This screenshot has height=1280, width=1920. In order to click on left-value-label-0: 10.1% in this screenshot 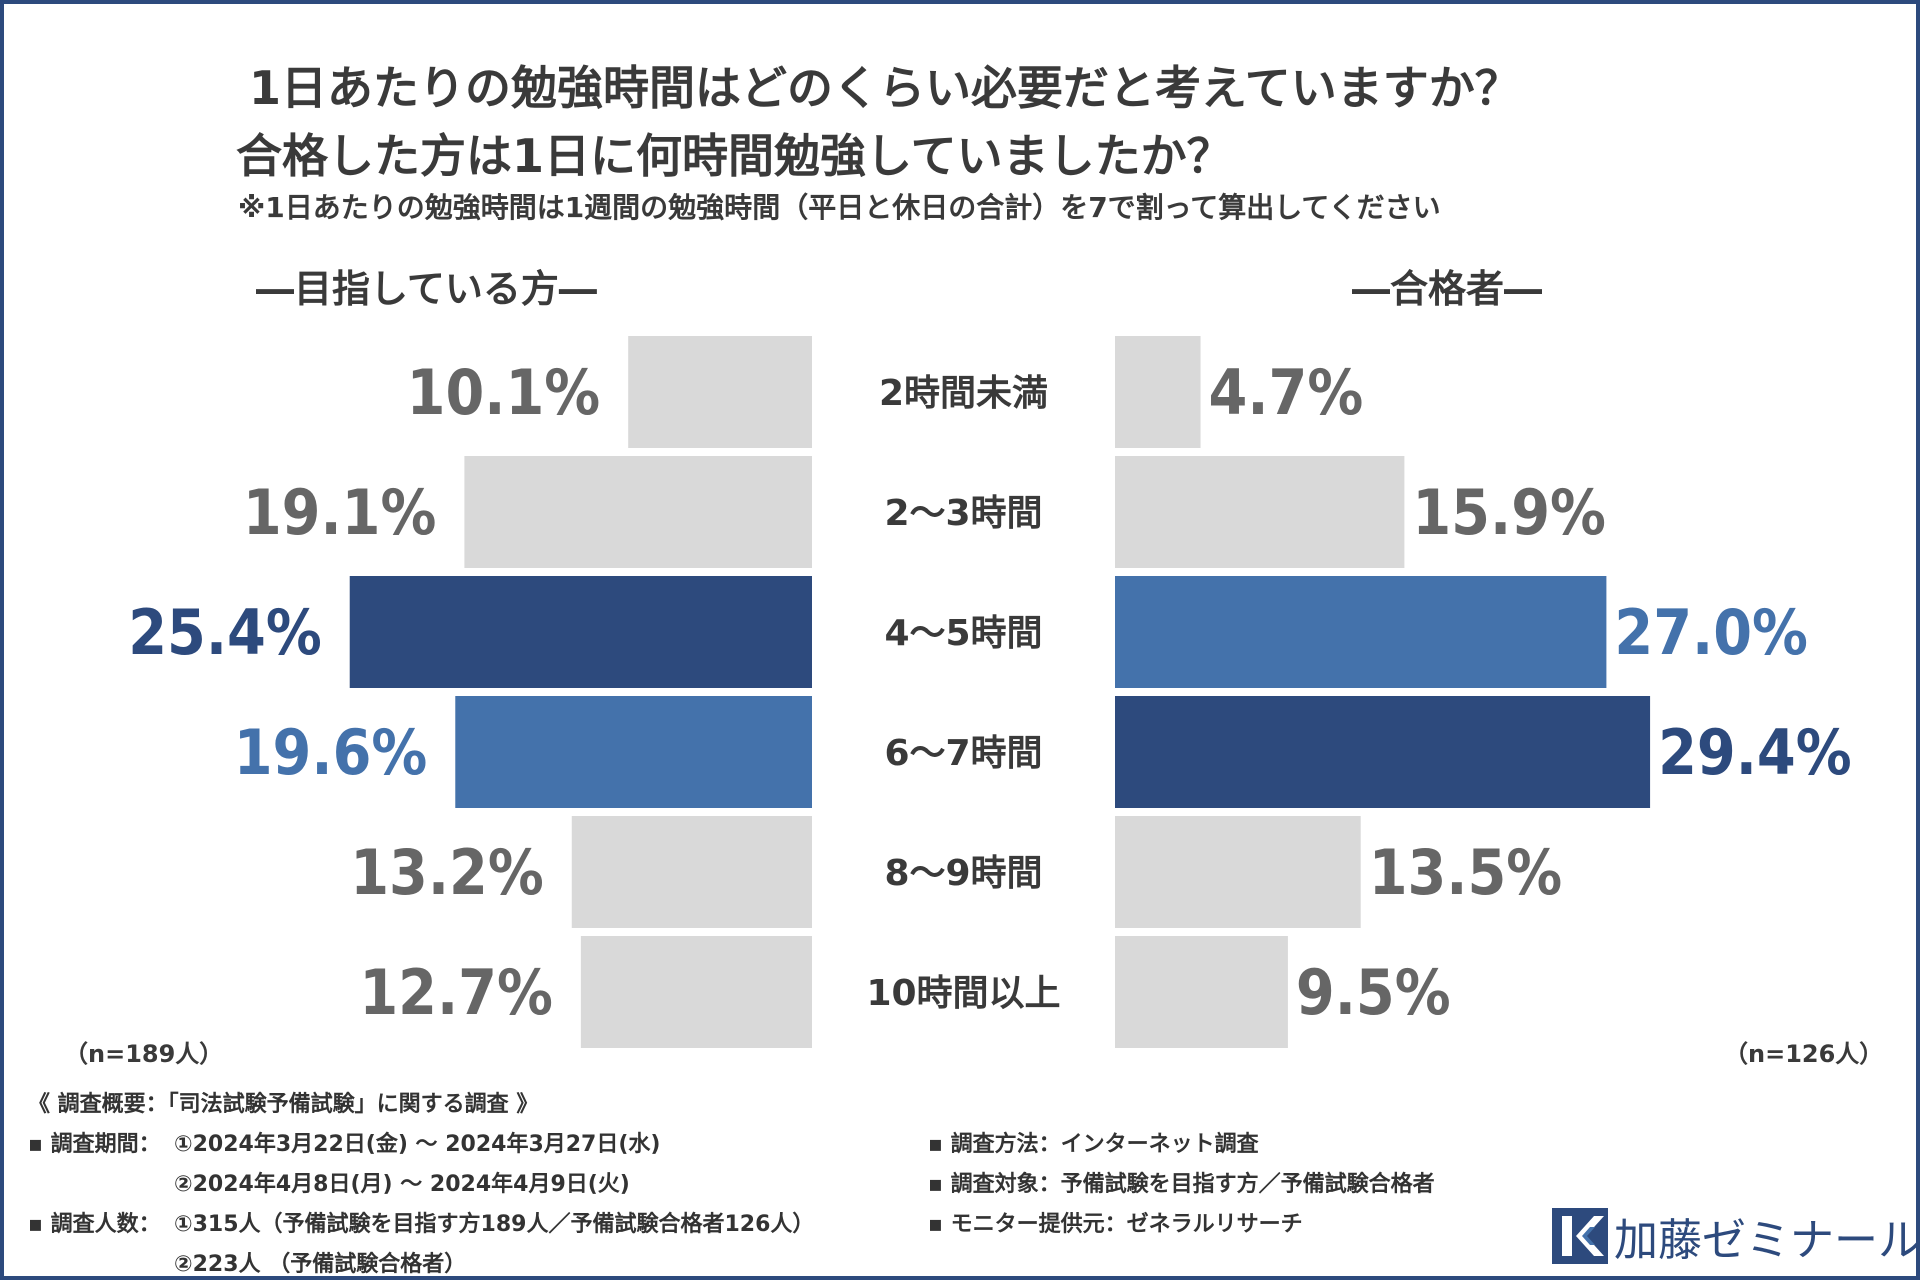, I will do `click(504, 392)`.